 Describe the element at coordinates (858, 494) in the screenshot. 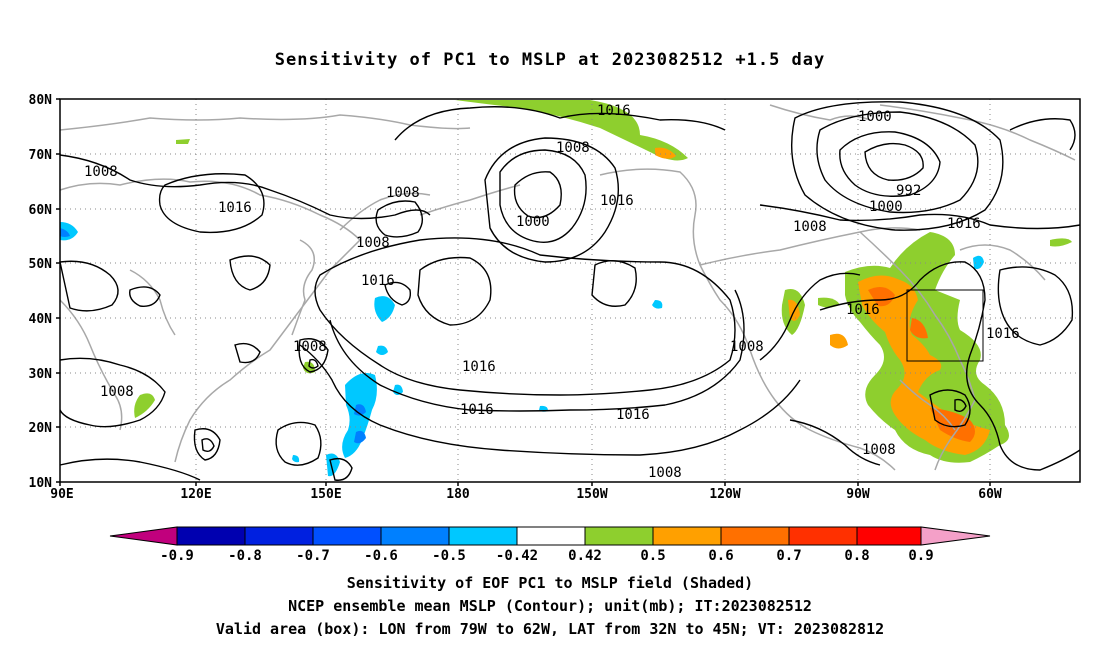

I see `lon-label: 90W` at that location.